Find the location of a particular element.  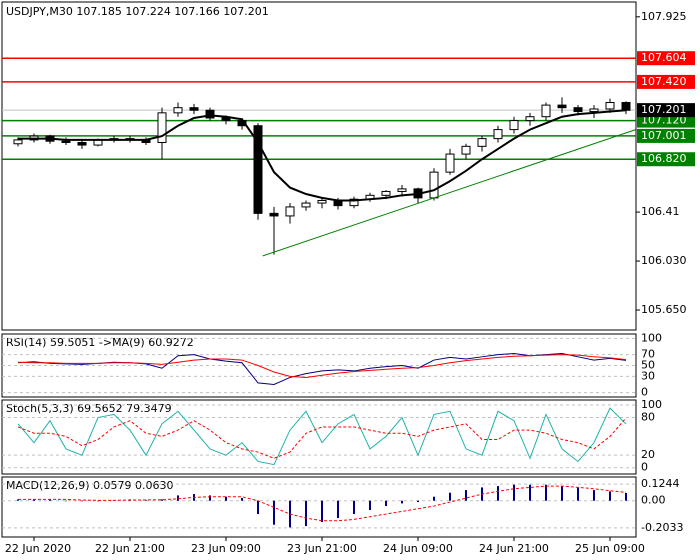

last-price-box is located at coordinates (666, 110).